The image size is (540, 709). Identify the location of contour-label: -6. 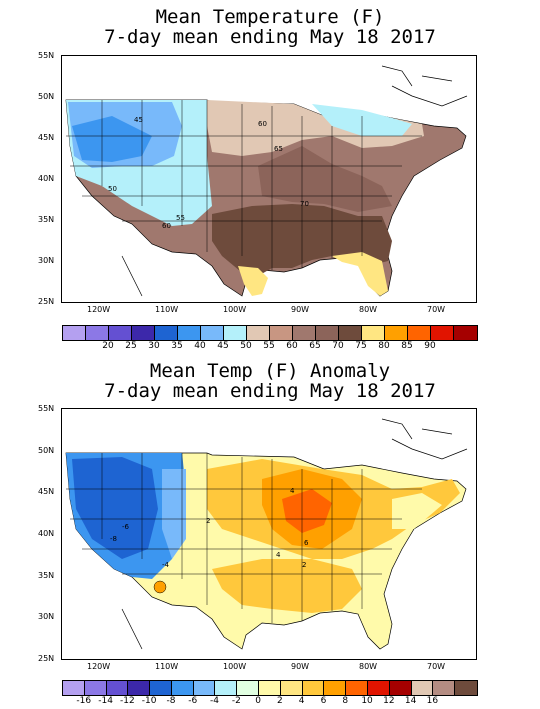
(126, 527).